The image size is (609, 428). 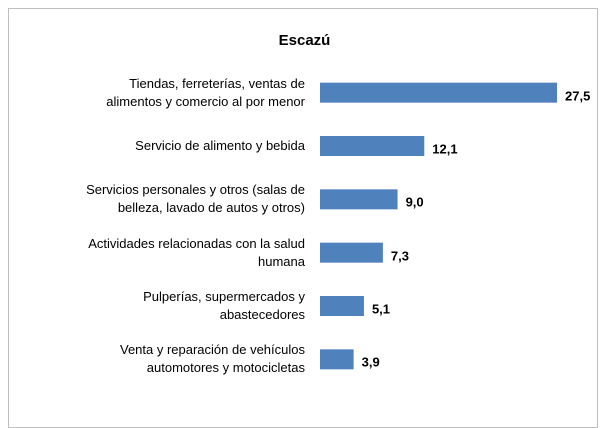 What do you see at coordinates (370, 362) in the screenshot?
I see `value-label: 3,9` at bounding box center [370, 362].